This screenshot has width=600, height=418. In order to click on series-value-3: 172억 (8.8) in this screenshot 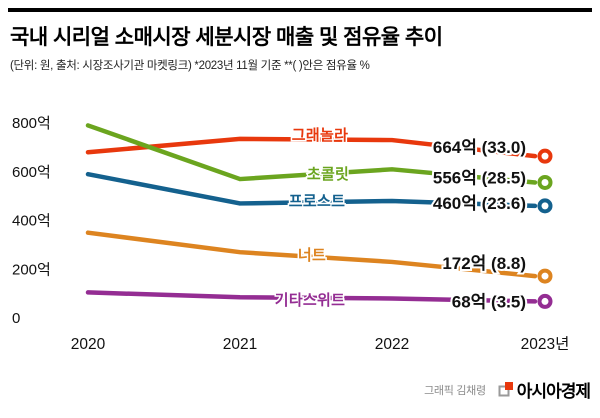, I will do `click(484, 263)`.